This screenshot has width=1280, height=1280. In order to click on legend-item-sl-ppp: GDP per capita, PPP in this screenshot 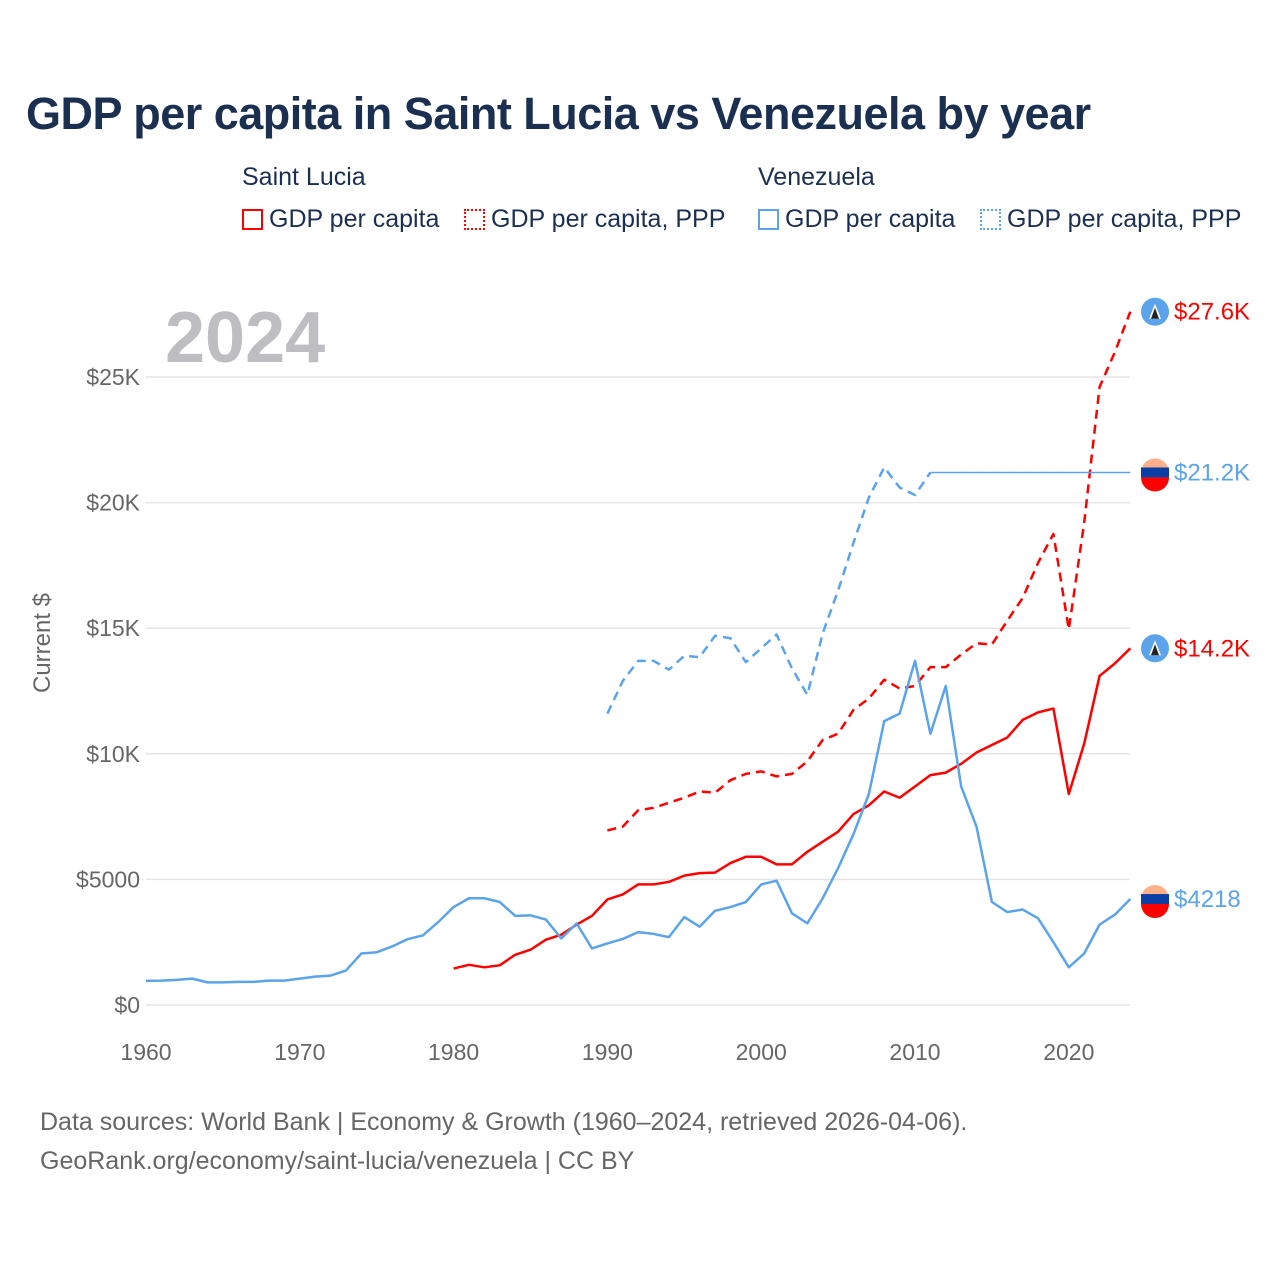, I will do `click(594, 219)`.